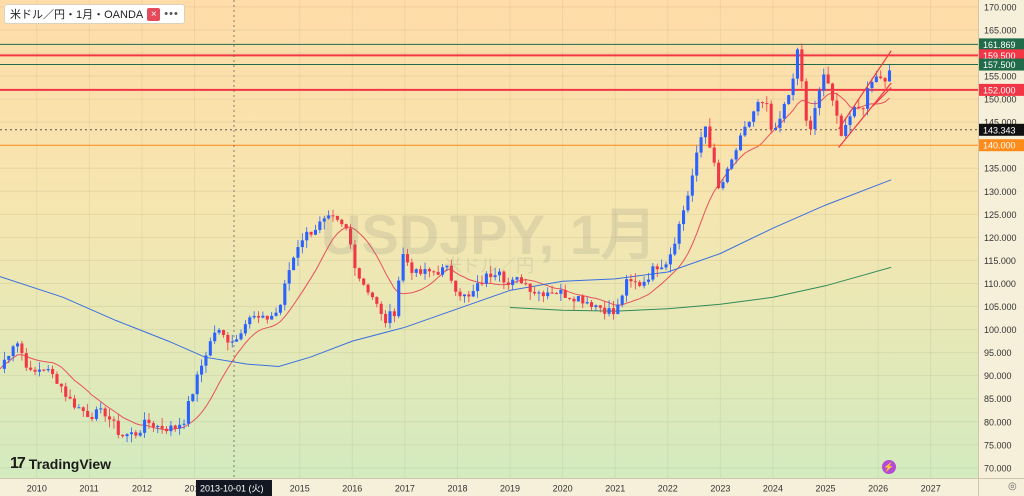  What do you see at coordinates (94, 14) in the screenshot?
I see `symbol-info: 米ドル／円・1月・OANDA × •••` at bounding box center [94, 14].